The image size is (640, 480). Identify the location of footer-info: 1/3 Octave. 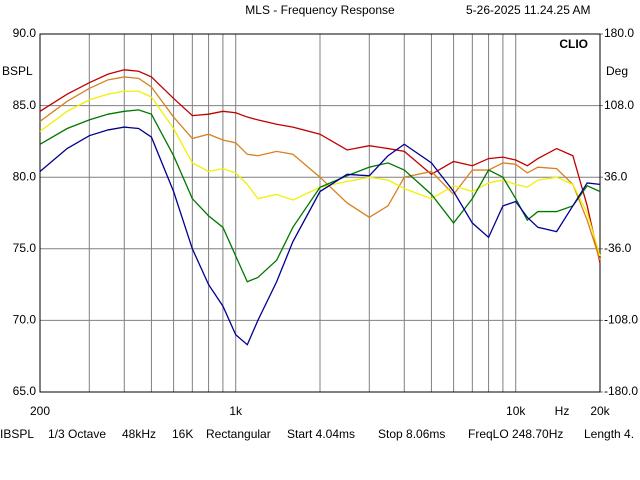
(77, 434).